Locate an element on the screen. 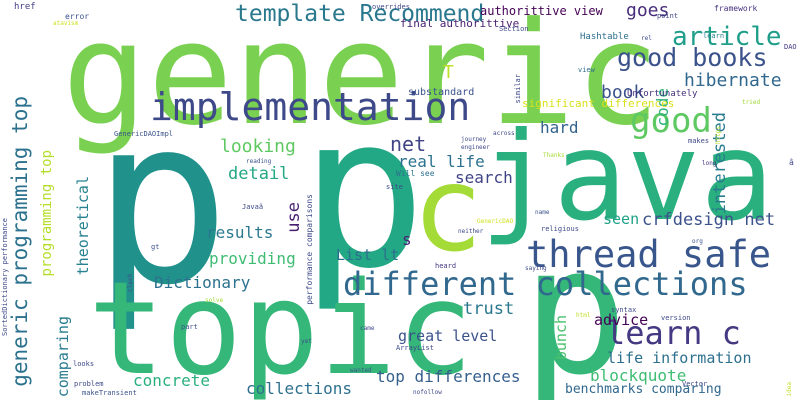  word: collections is located at coordinates (299, 388).